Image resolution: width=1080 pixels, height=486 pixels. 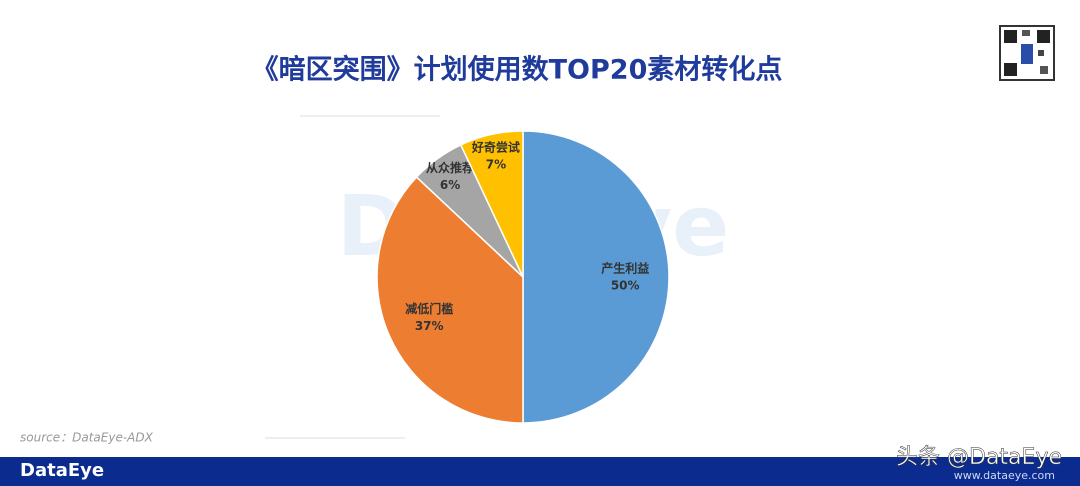 What do you see at coordinates (450, 167) in the screenshot?
I see `slice-label: 从众推荐` at bounding box center [450, 167].